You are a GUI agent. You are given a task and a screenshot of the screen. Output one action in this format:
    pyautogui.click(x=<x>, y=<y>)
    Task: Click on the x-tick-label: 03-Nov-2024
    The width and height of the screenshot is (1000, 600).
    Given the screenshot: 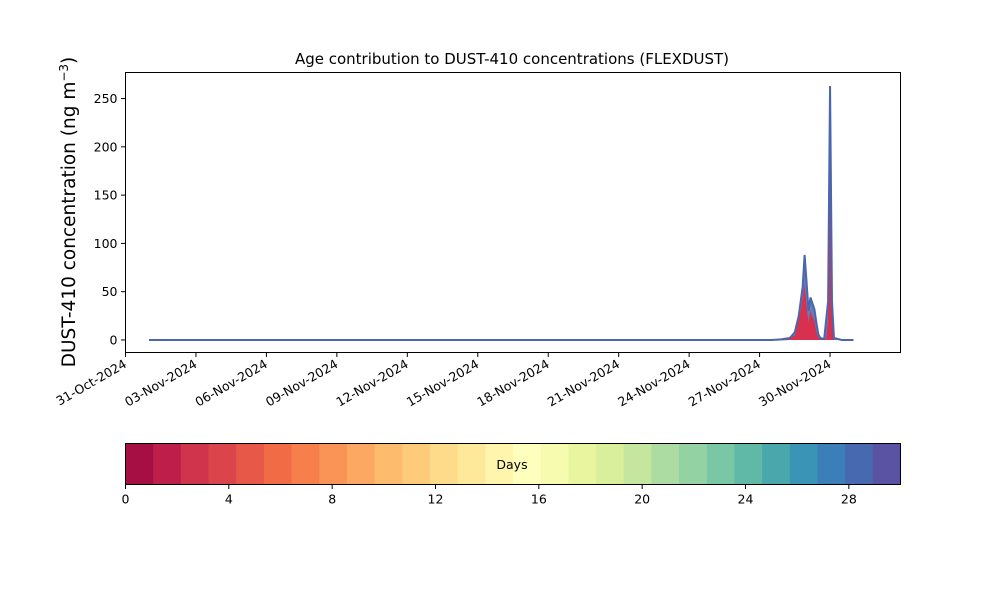 What is the action you would take?
    pyautogui.click(x=161, y=382)
    